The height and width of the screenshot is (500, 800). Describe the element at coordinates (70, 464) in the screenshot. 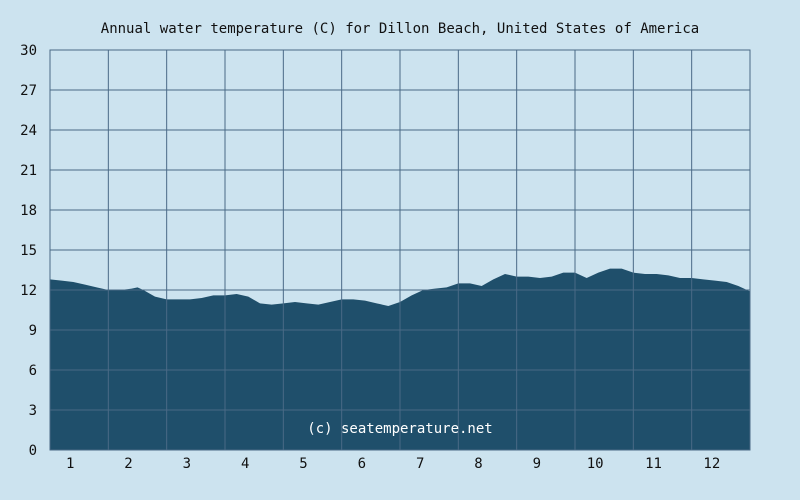

I see `x-tick-label-1: 1` at that location.